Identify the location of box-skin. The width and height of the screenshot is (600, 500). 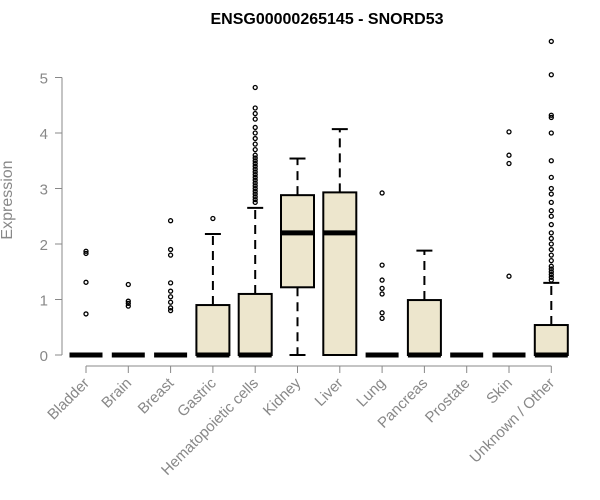
(509, 243).